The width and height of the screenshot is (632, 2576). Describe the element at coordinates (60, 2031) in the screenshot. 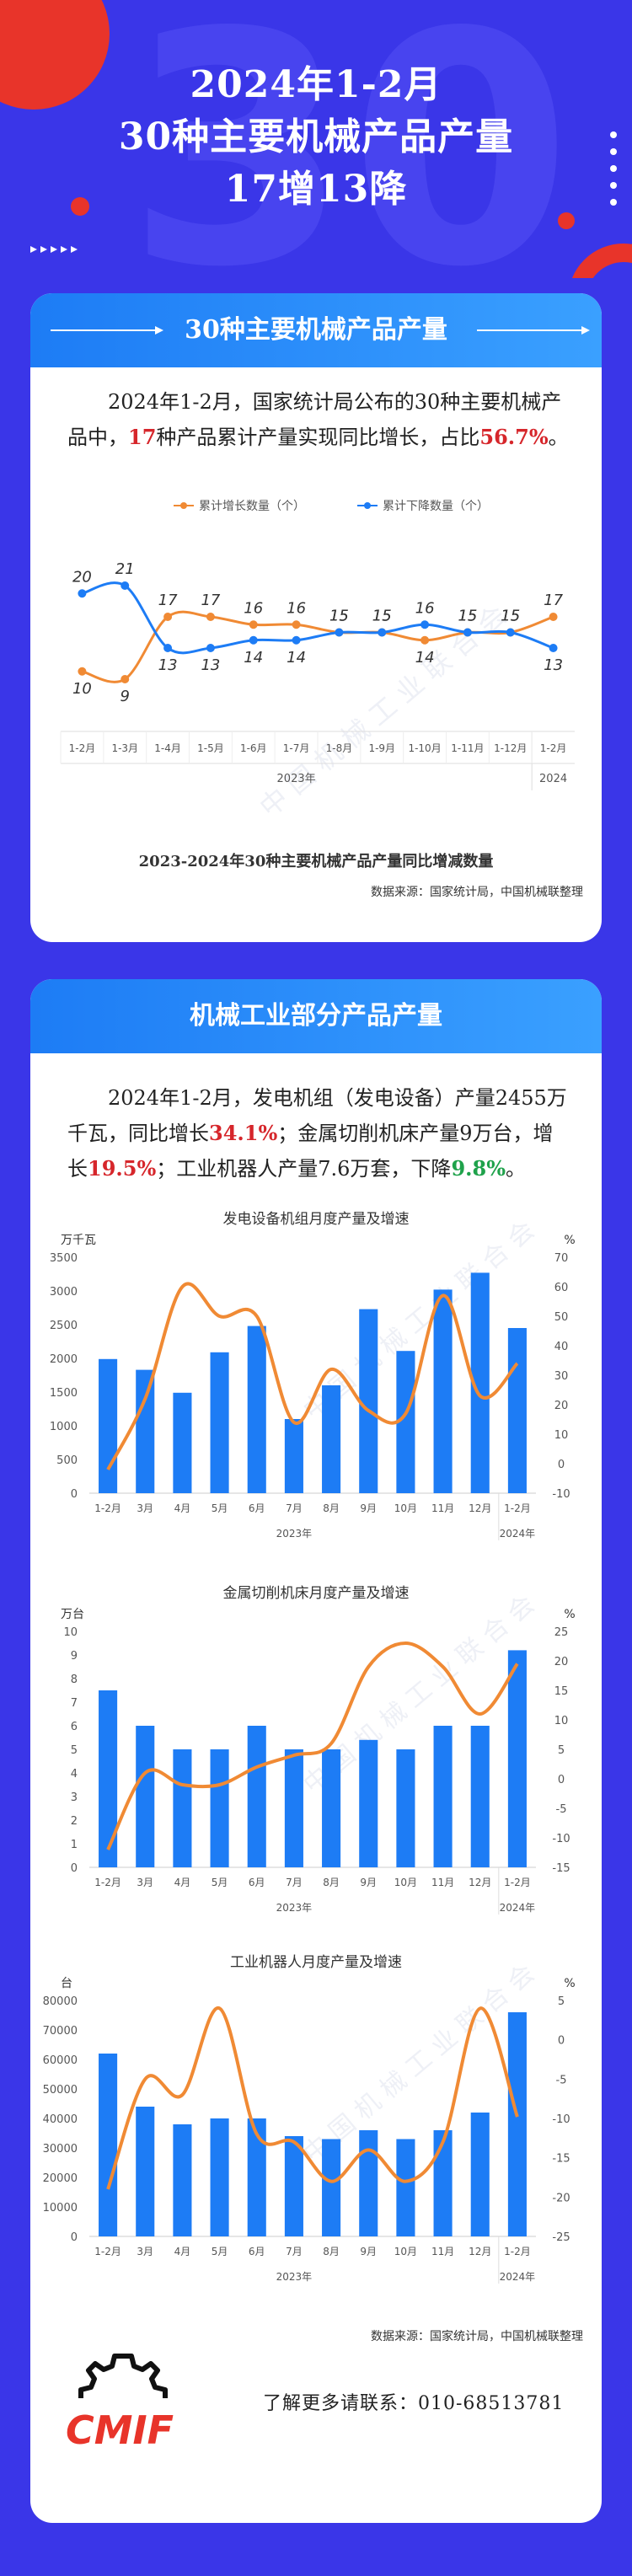

I see `y-tick-label-left: 70000` at that location.